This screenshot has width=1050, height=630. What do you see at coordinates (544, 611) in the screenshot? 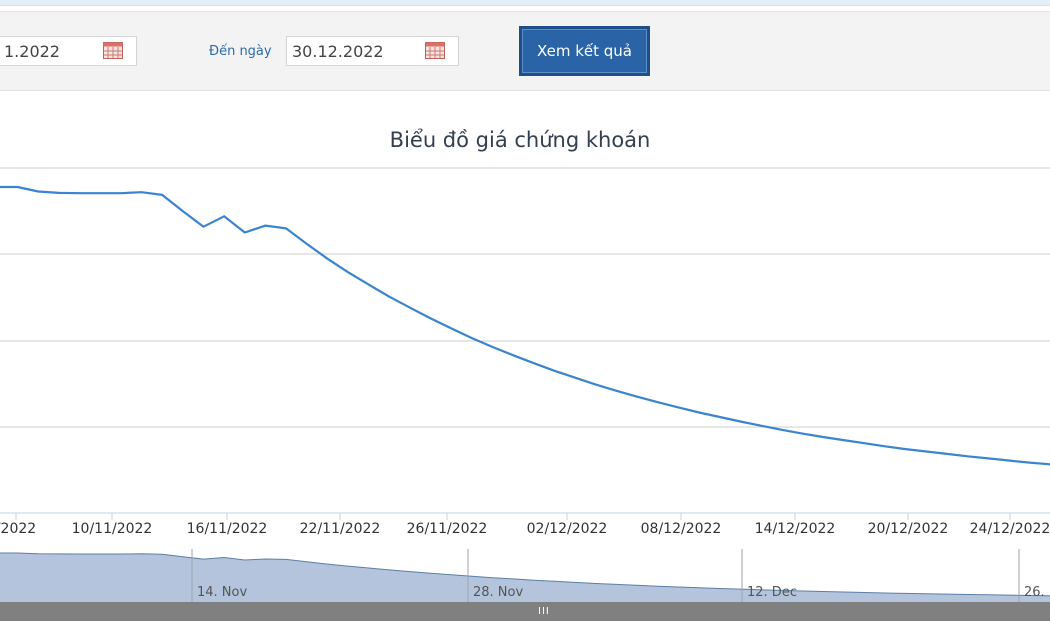
I see `scrollbar-grip-icon: III` at bounding box center [544, 611].